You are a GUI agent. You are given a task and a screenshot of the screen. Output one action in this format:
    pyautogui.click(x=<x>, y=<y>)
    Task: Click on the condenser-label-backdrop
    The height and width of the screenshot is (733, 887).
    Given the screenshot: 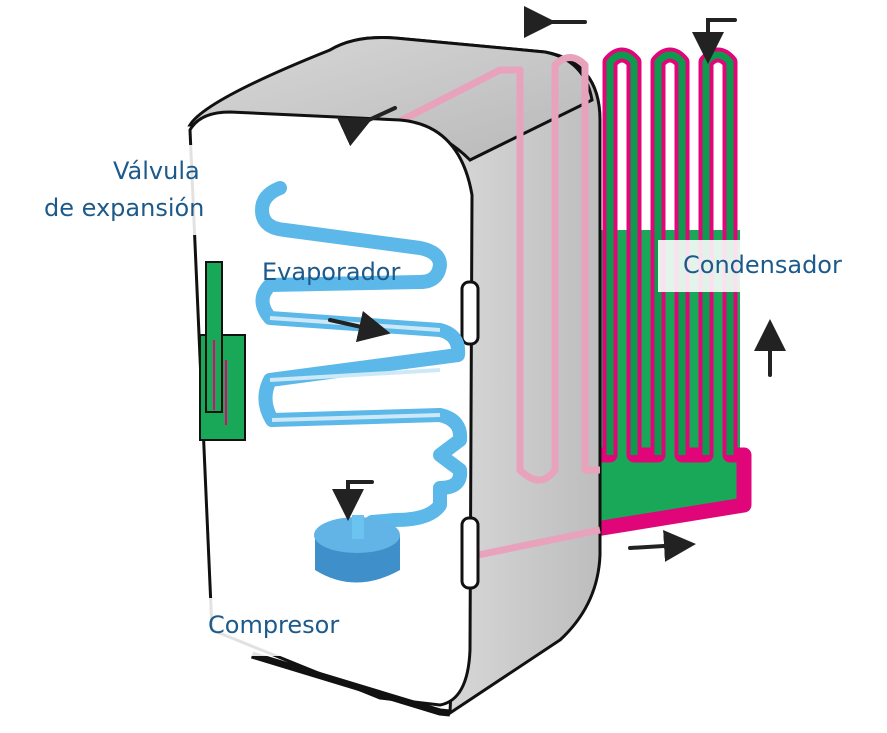 What is the action you would take?
    pyautogui.click(x=772, y=266)
    